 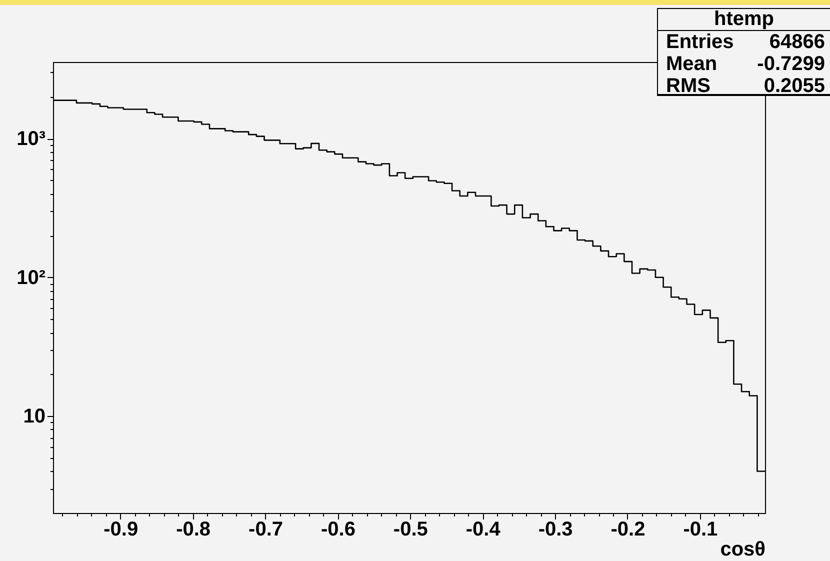 I want to click on x-tick-label: -0.1, so click(x=700, y=529).